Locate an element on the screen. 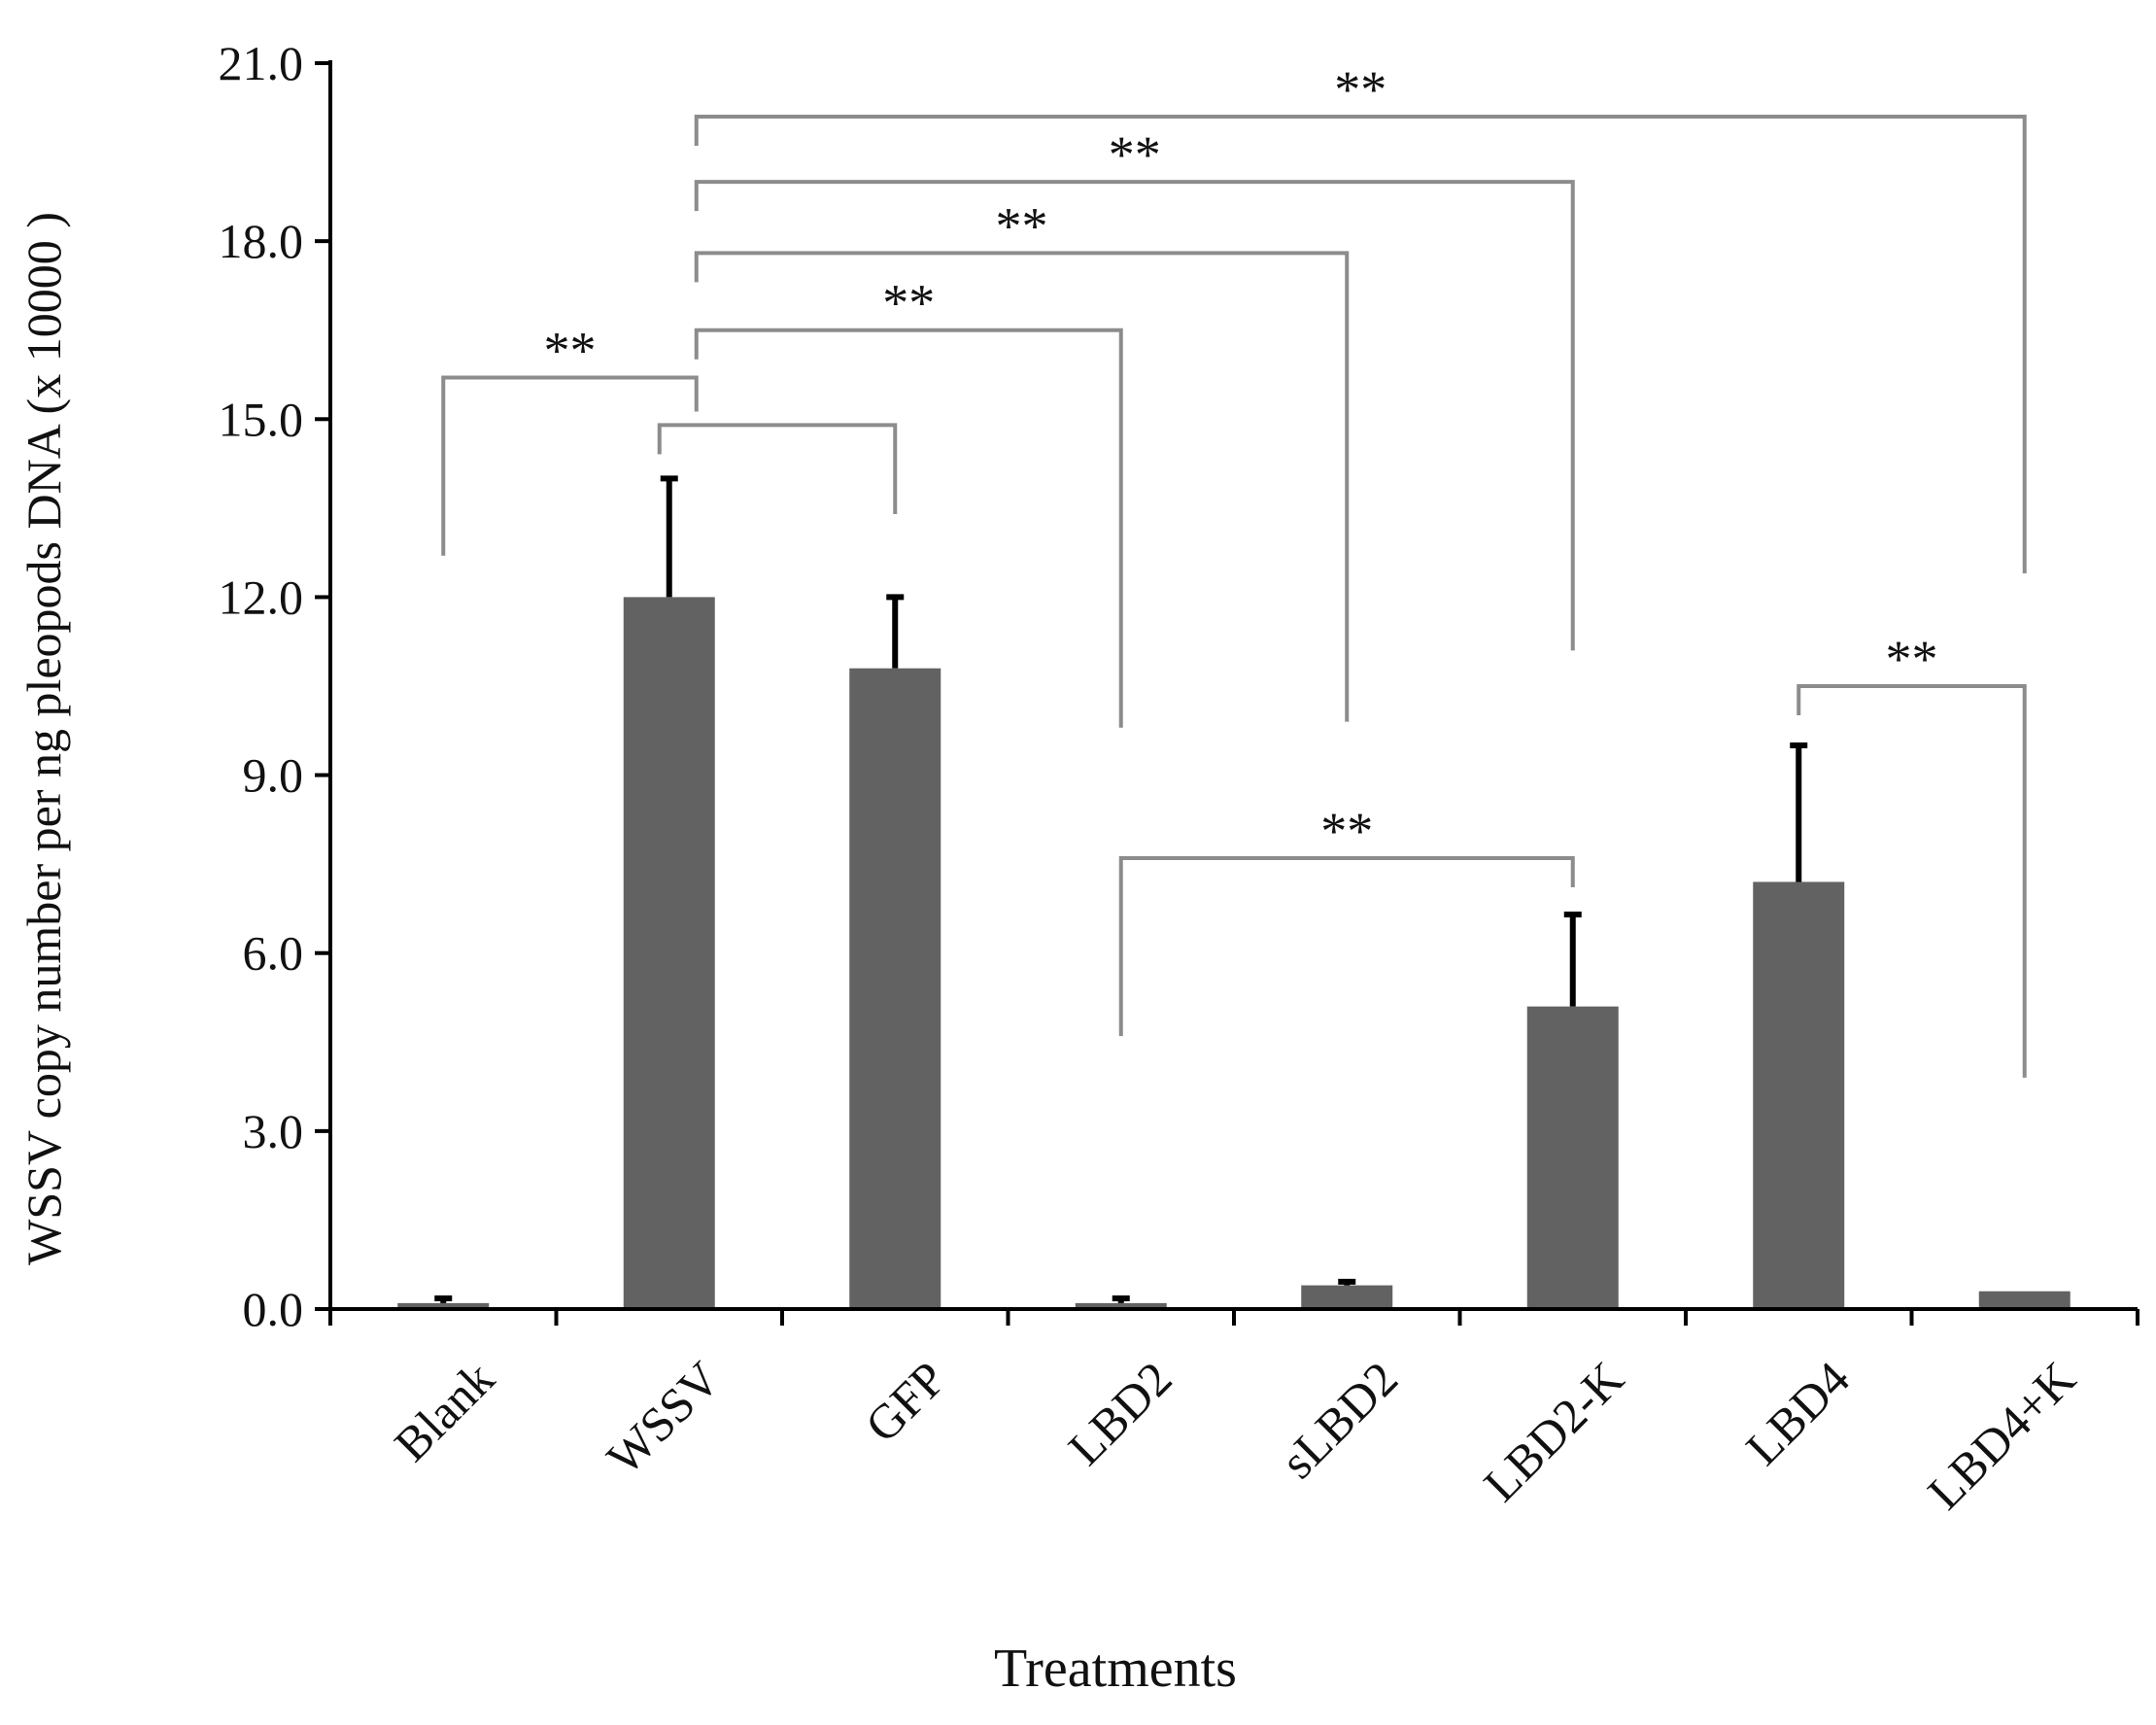 This screenshot has width=2156, height=1725. bar-wssv is located at coordinates (669, 953).